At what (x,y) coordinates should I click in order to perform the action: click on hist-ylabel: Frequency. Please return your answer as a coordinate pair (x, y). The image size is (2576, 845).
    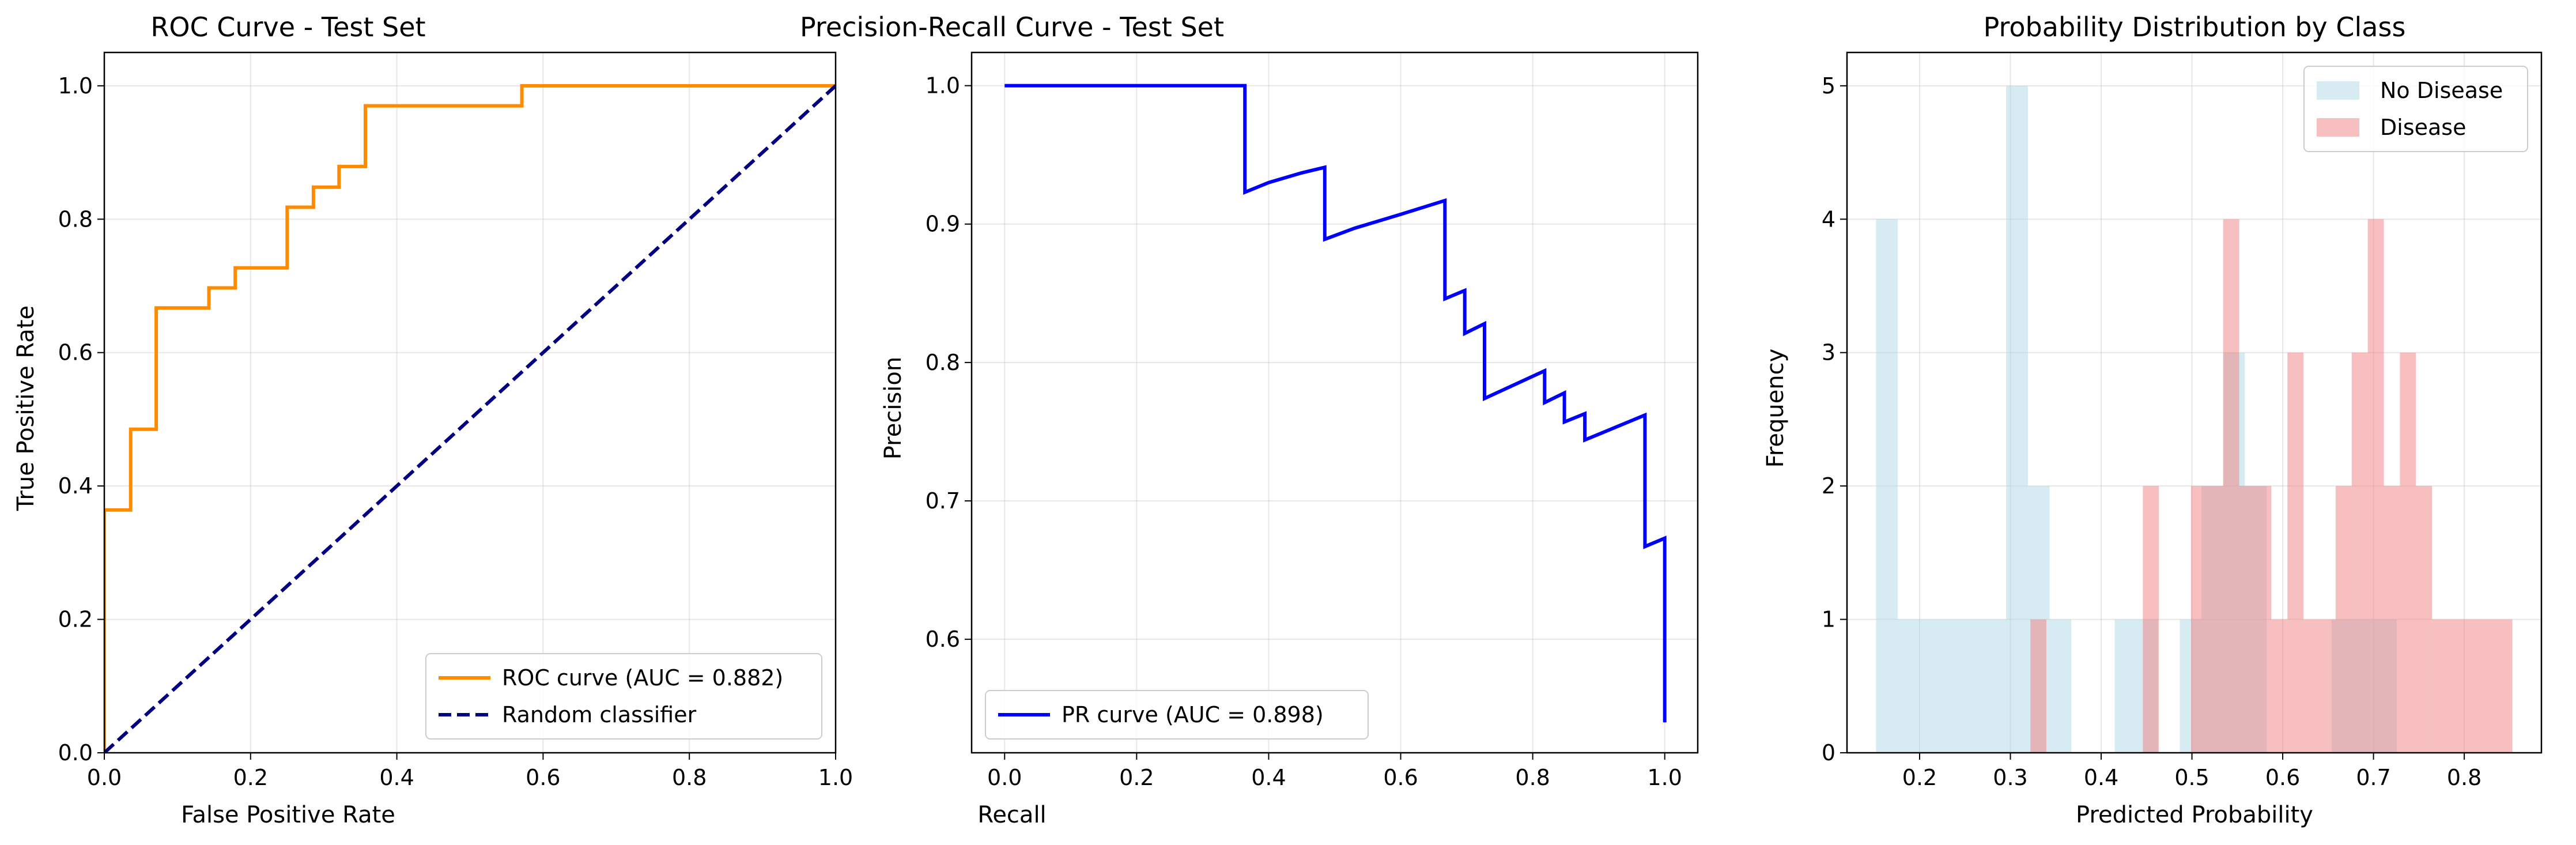
    Looking at the image, I should click on (1775, 409).